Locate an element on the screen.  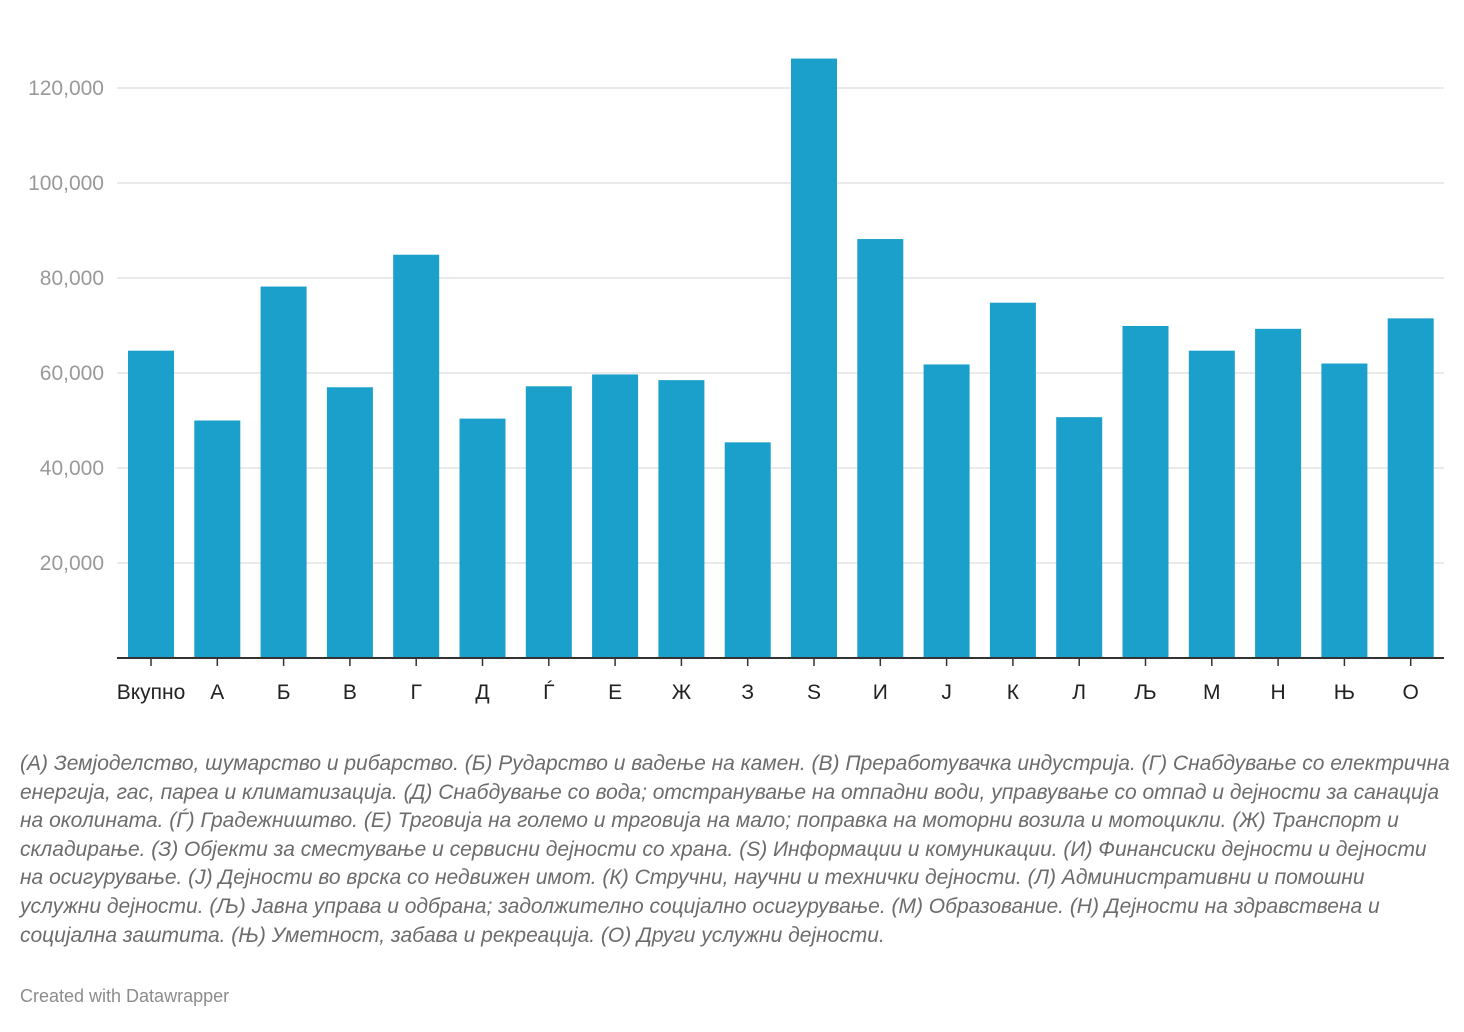
x-tick-label: В is located at coordinates (350, 692).